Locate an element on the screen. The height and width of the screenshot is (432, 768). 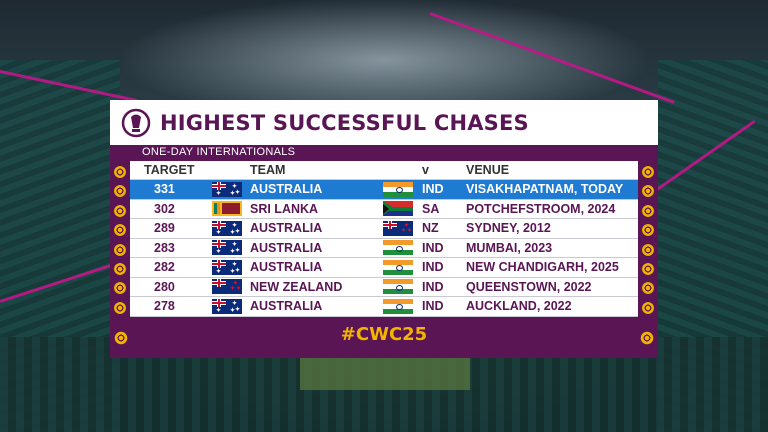
table-row: 282 ✦ ✦ ✦ ✦ AUSTRALIA IND NEW CHANDIGARH, 2025 is located at coordinates (384, 268).